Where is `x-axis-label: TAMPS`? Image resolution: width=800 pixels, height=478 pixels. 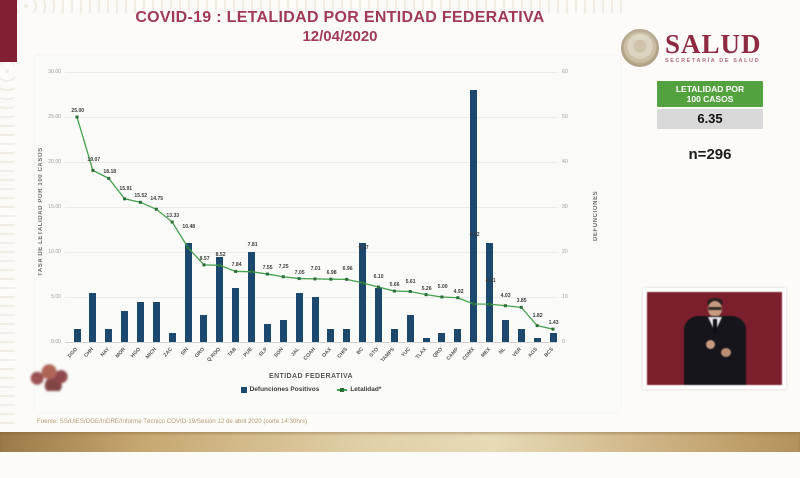 x-axis-label: TAMPS is located at coordinates (388, 355).